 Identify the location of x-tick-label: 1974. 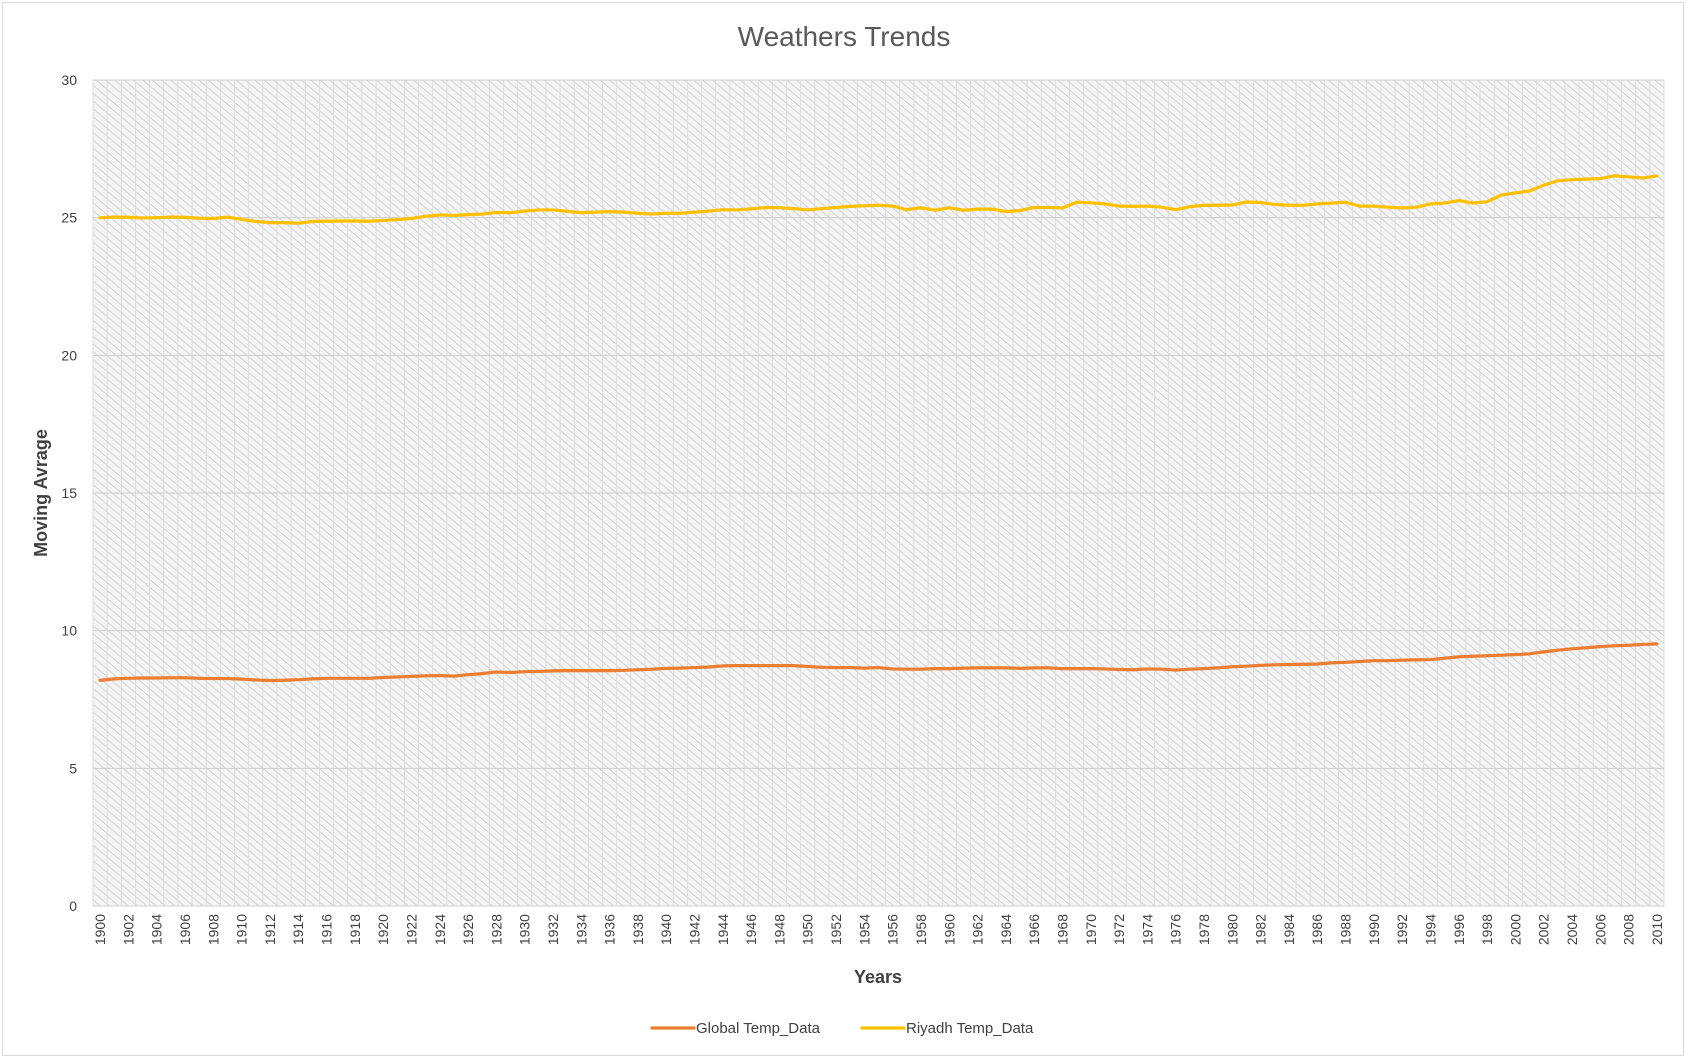
(1147, 929).